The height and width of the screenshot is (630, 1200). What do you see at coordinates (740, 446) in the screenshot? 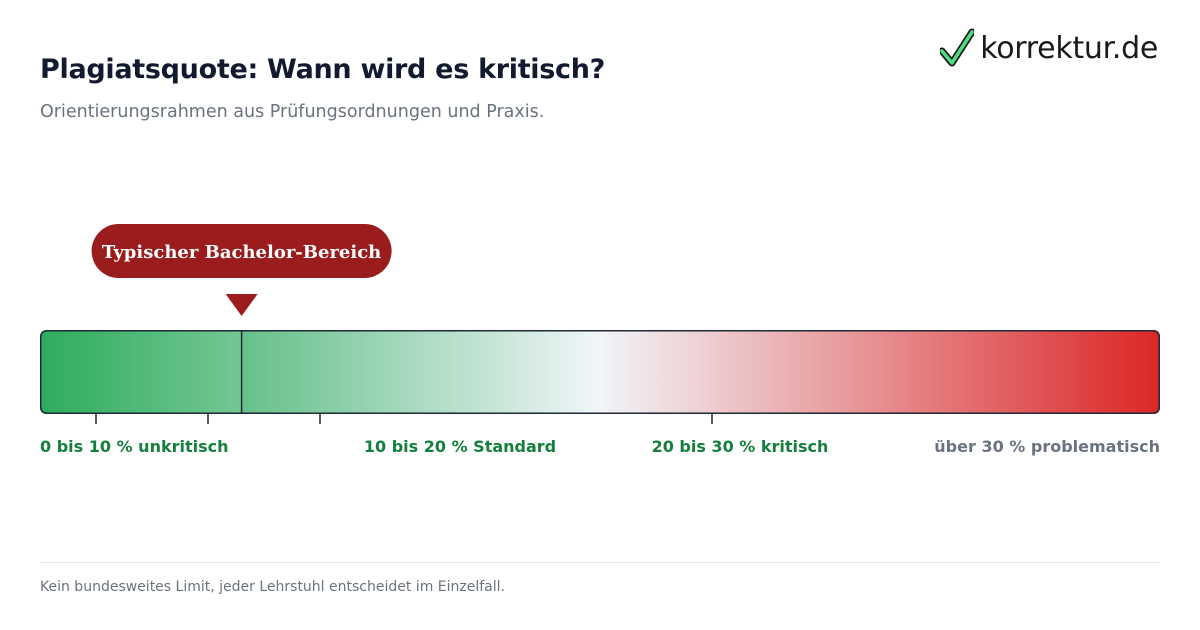
I see `band-label: 20 bis 30 % kritisch` at bounding box center [740, 446].